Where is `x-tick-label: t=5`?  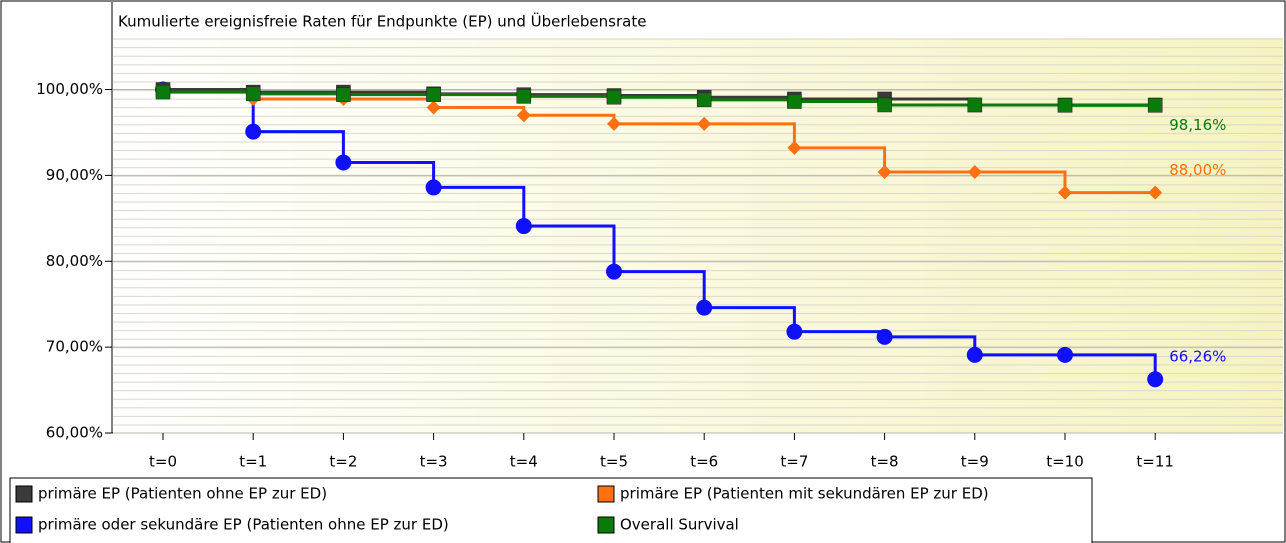
x-tick-label: t=5 is located at coordinates (614, 462).